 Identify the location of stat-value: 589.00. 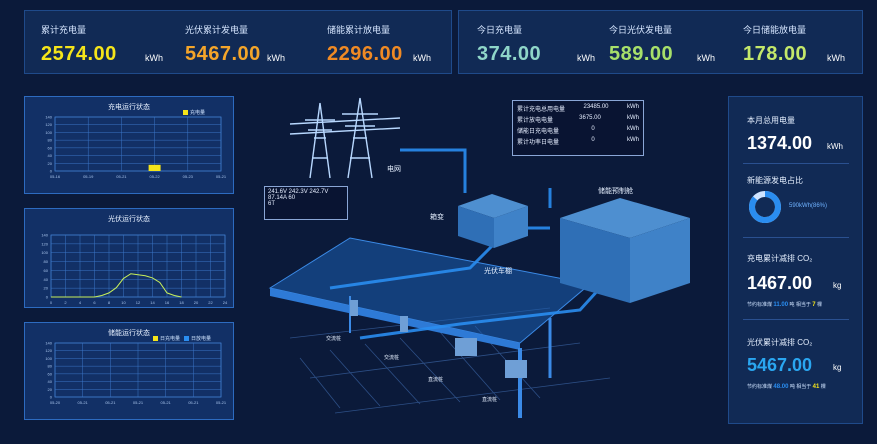
(641, 54).